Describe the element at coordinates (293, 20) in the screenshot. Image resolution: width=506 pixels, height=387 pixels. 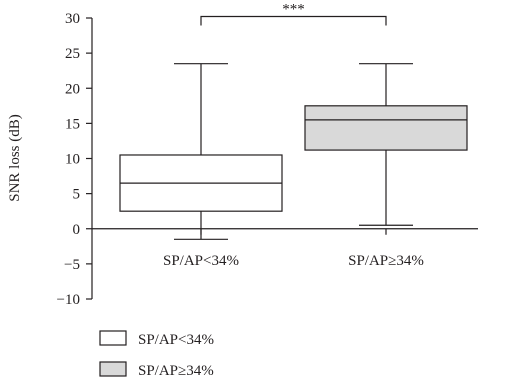
I see `bracket-line` at that location.